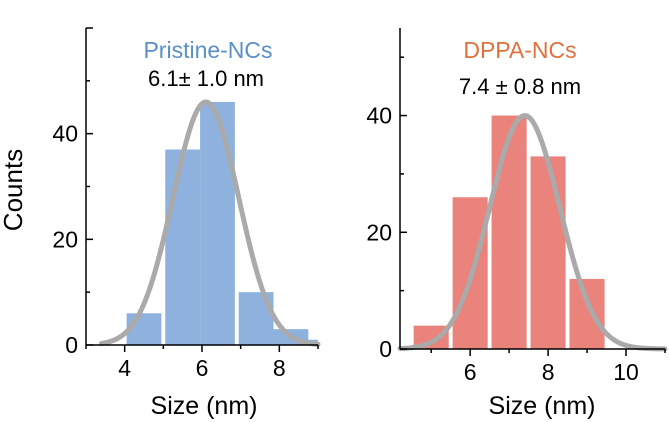  I want to click on chart-title: DPPA-NCs, so click(519, 50).